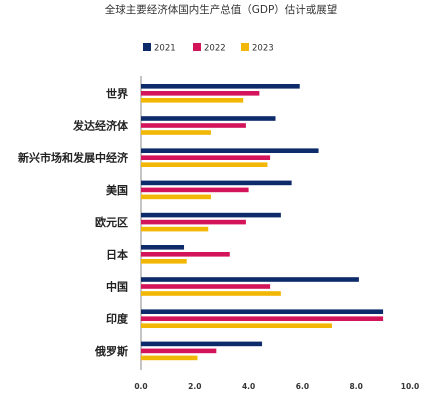 This screenshot has width=442, height=410. What do you see at coordinates (194, 386) in the screenshot?
I see `x-tick-1: 2.0` at bounding box center [194, 386].